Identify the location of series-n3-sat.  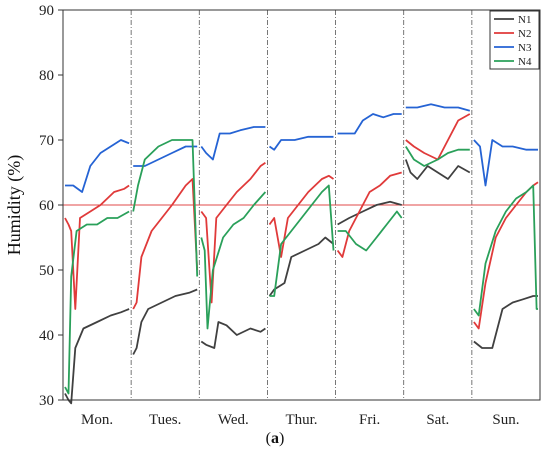
(438, 107).